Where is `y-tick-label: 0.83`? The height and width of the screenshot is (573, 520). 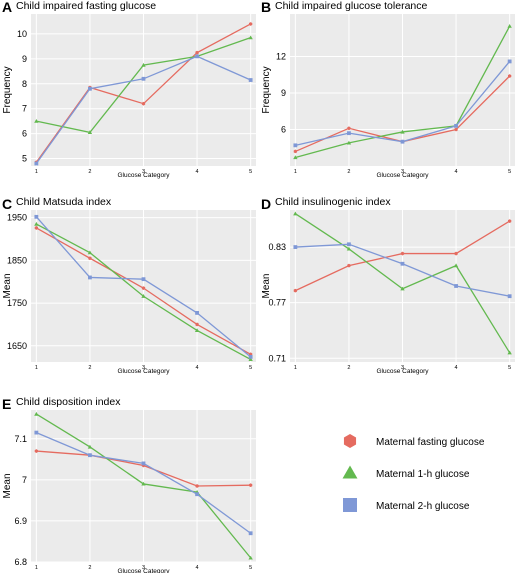
y-tick-label: 0.83 is located at coordinates (277, 247).